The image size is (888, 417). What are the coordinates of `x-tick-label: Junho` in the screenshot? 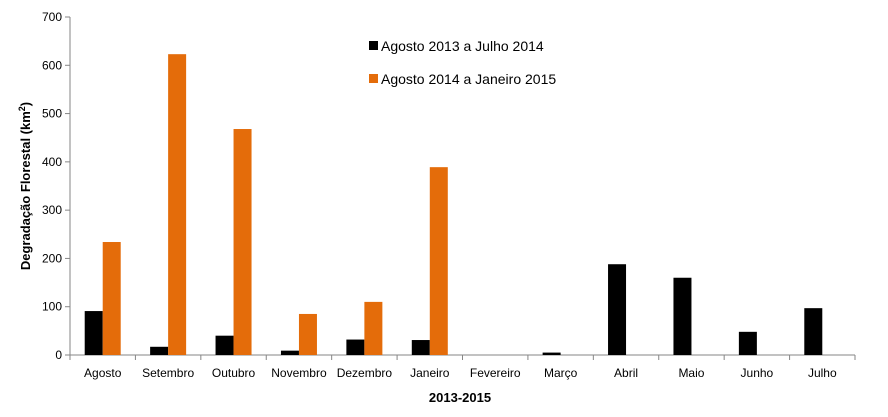 It's located at (757, 373).